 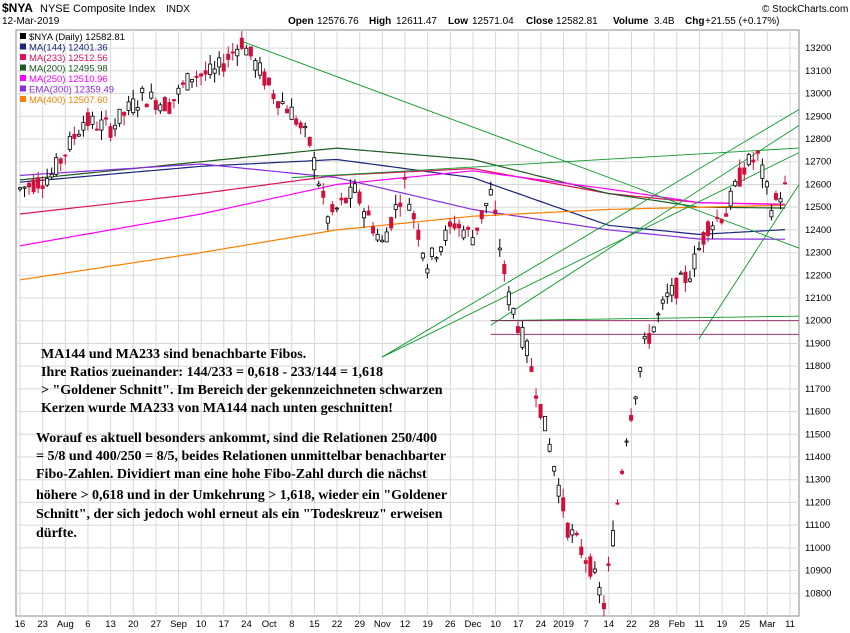 I want to click on date-tick-label: Mar, so click(x=767, y=624).